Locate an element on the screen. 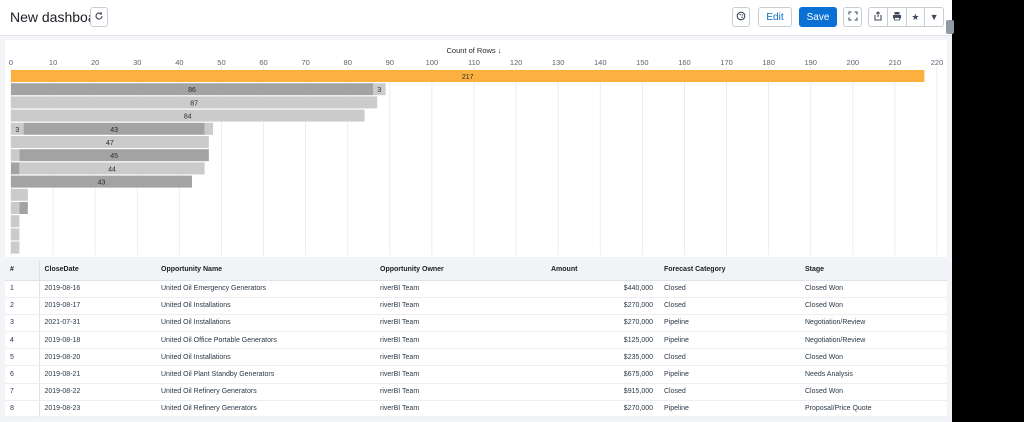 This screenshot has width=1024, height=422. x-tick-label: 50 is located at coordinates (221, 62).